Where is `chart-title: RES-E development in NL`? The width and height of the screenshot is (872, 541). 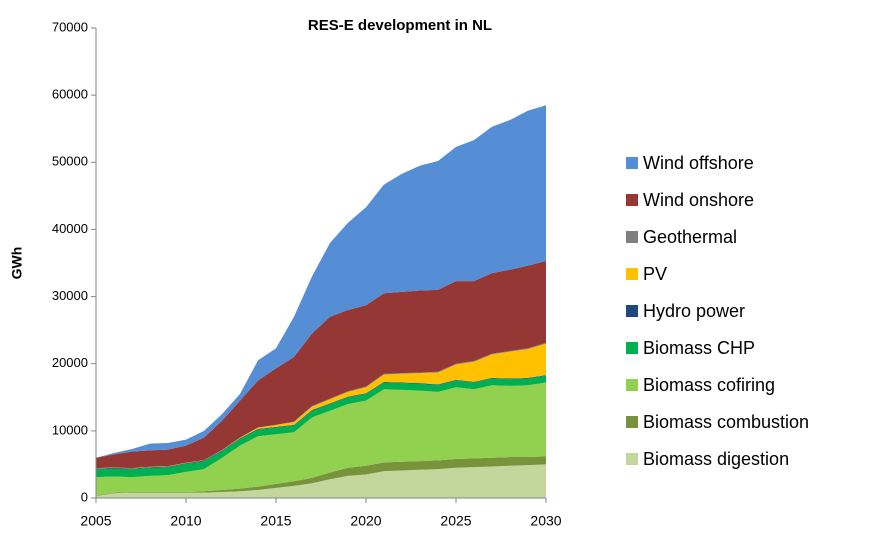
chart-title: RES-E development in NL is located at coordinates (400, 25).